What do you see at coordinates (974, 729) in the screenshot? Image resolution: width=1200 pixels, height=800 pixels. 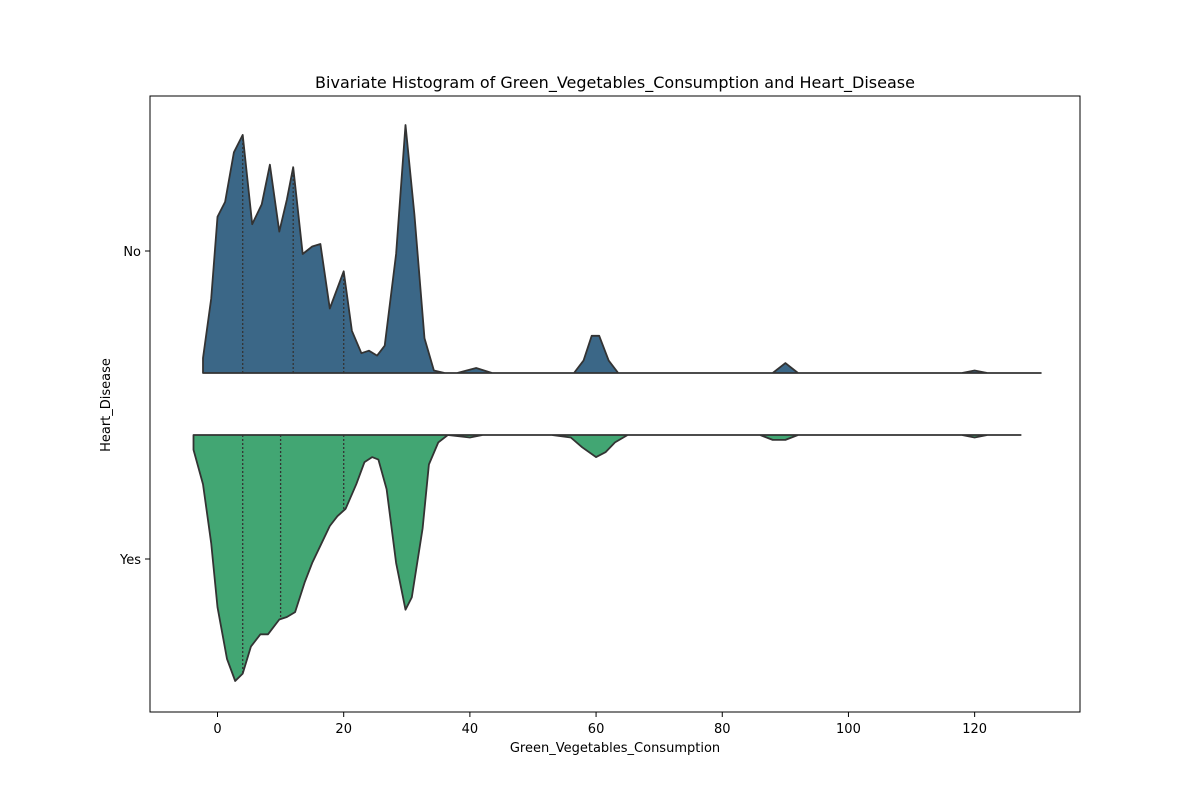 I see `x-tick-label: 120` at bounding box center [974, 729].